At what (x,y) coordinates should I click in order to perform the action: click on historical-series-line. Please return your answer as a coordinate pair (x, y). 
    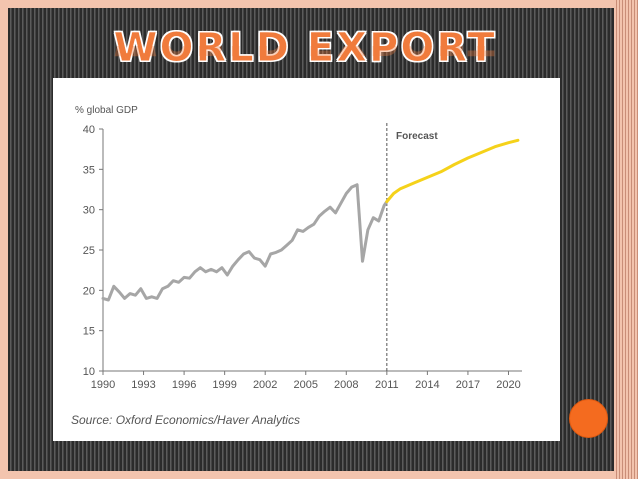
    Looking at the image, I should click on (245, 242).